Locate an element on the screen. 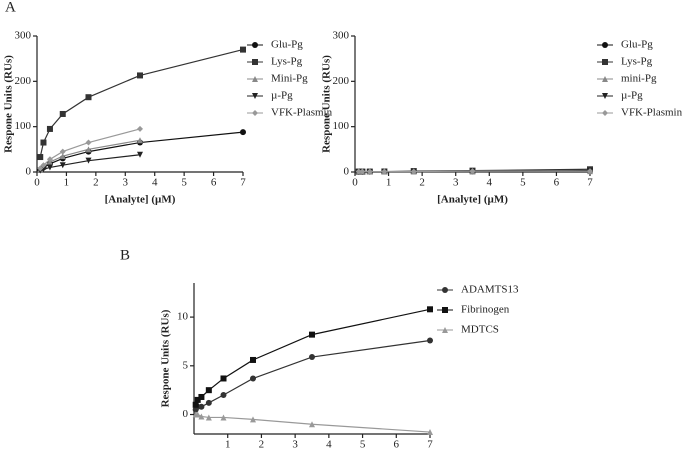  y-tick-label: 5 is located at coordinates (186, 365).